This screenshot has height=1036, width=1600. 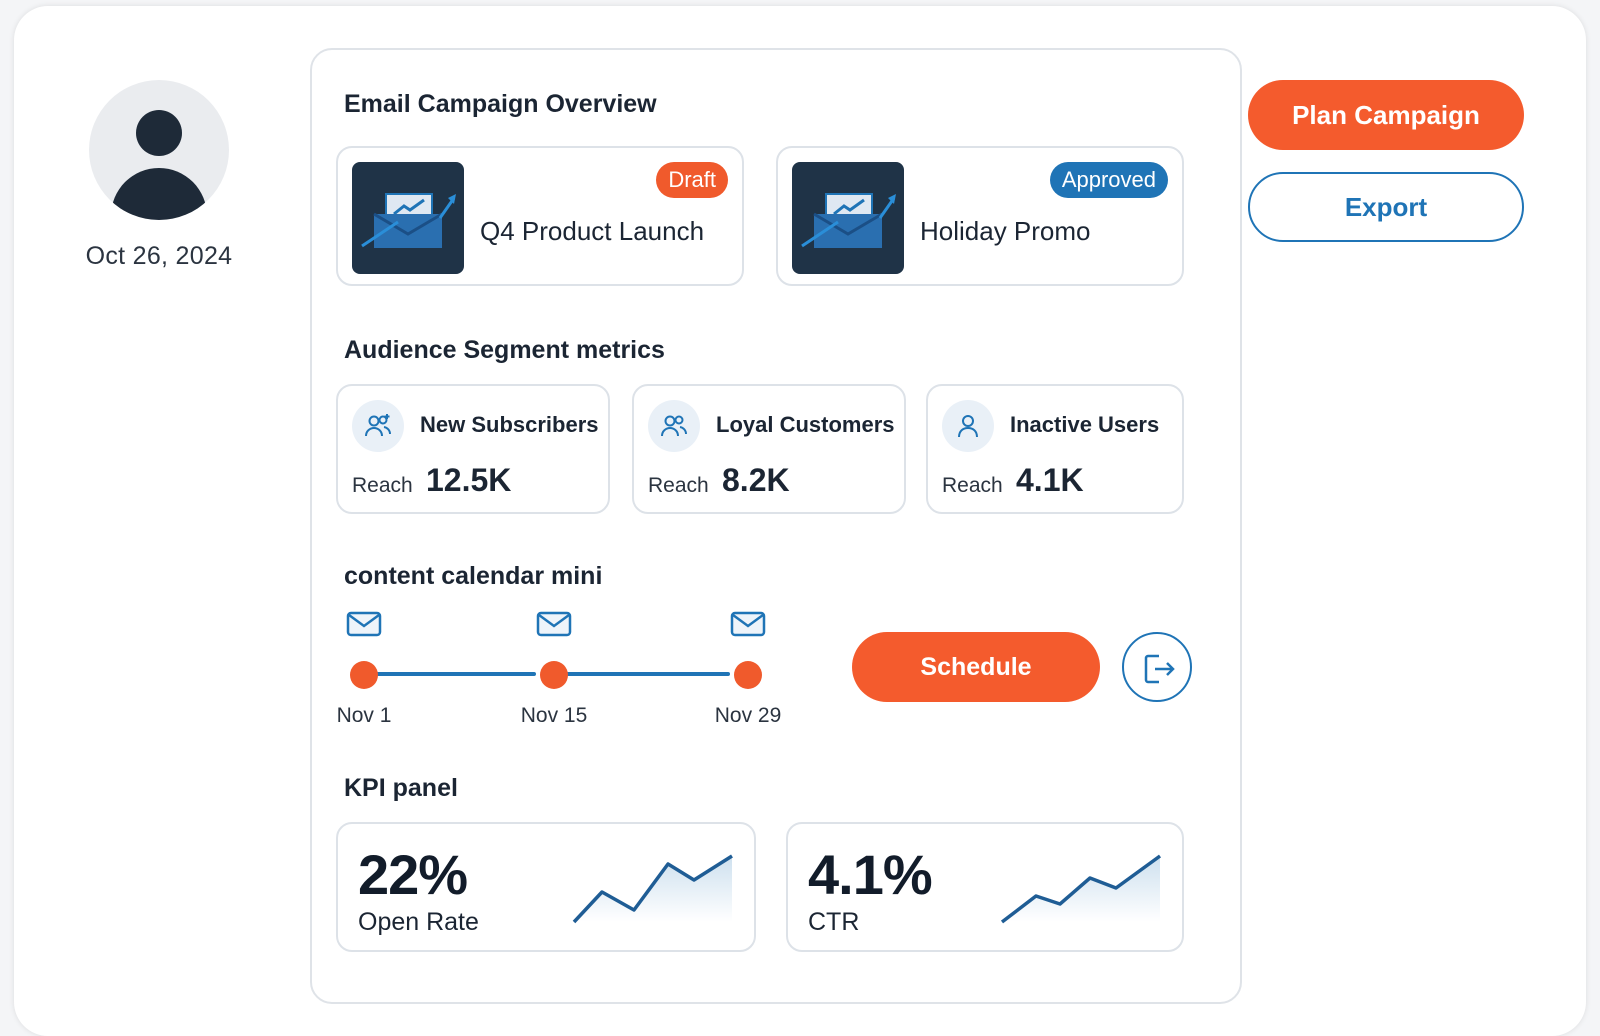 What do you see at coordinates (473, 576) in the screenshot?
I see `calendar-title: content calendar mini` at bounding box center [473, 576].